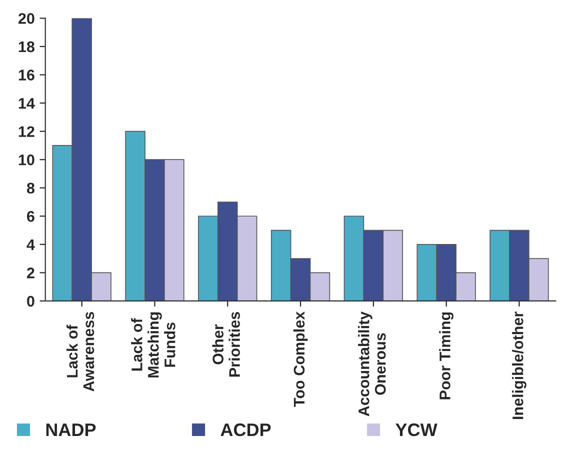 The image size is (567, 456). Describe the element at coordinates (30, 244) in the screenshot. I see `y-tick-label: 4` at that location.